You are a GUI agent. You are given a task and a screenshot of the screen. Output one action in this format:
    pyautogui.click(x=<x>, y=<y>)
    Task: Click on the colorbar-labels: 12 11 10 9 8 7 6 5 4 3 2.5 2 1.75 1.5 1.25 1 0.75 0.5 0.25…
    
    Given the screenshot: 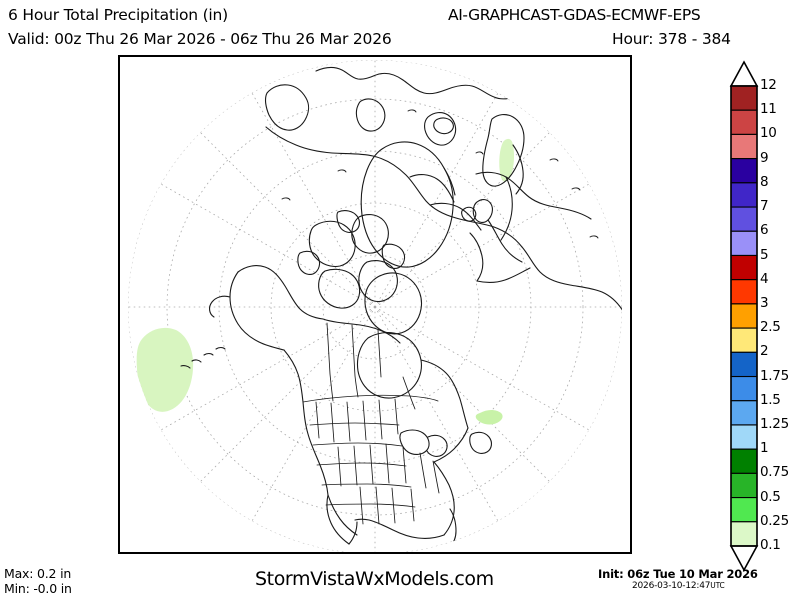 What is the action you would take?
    pyautogui.click(x=780, y=316)
    